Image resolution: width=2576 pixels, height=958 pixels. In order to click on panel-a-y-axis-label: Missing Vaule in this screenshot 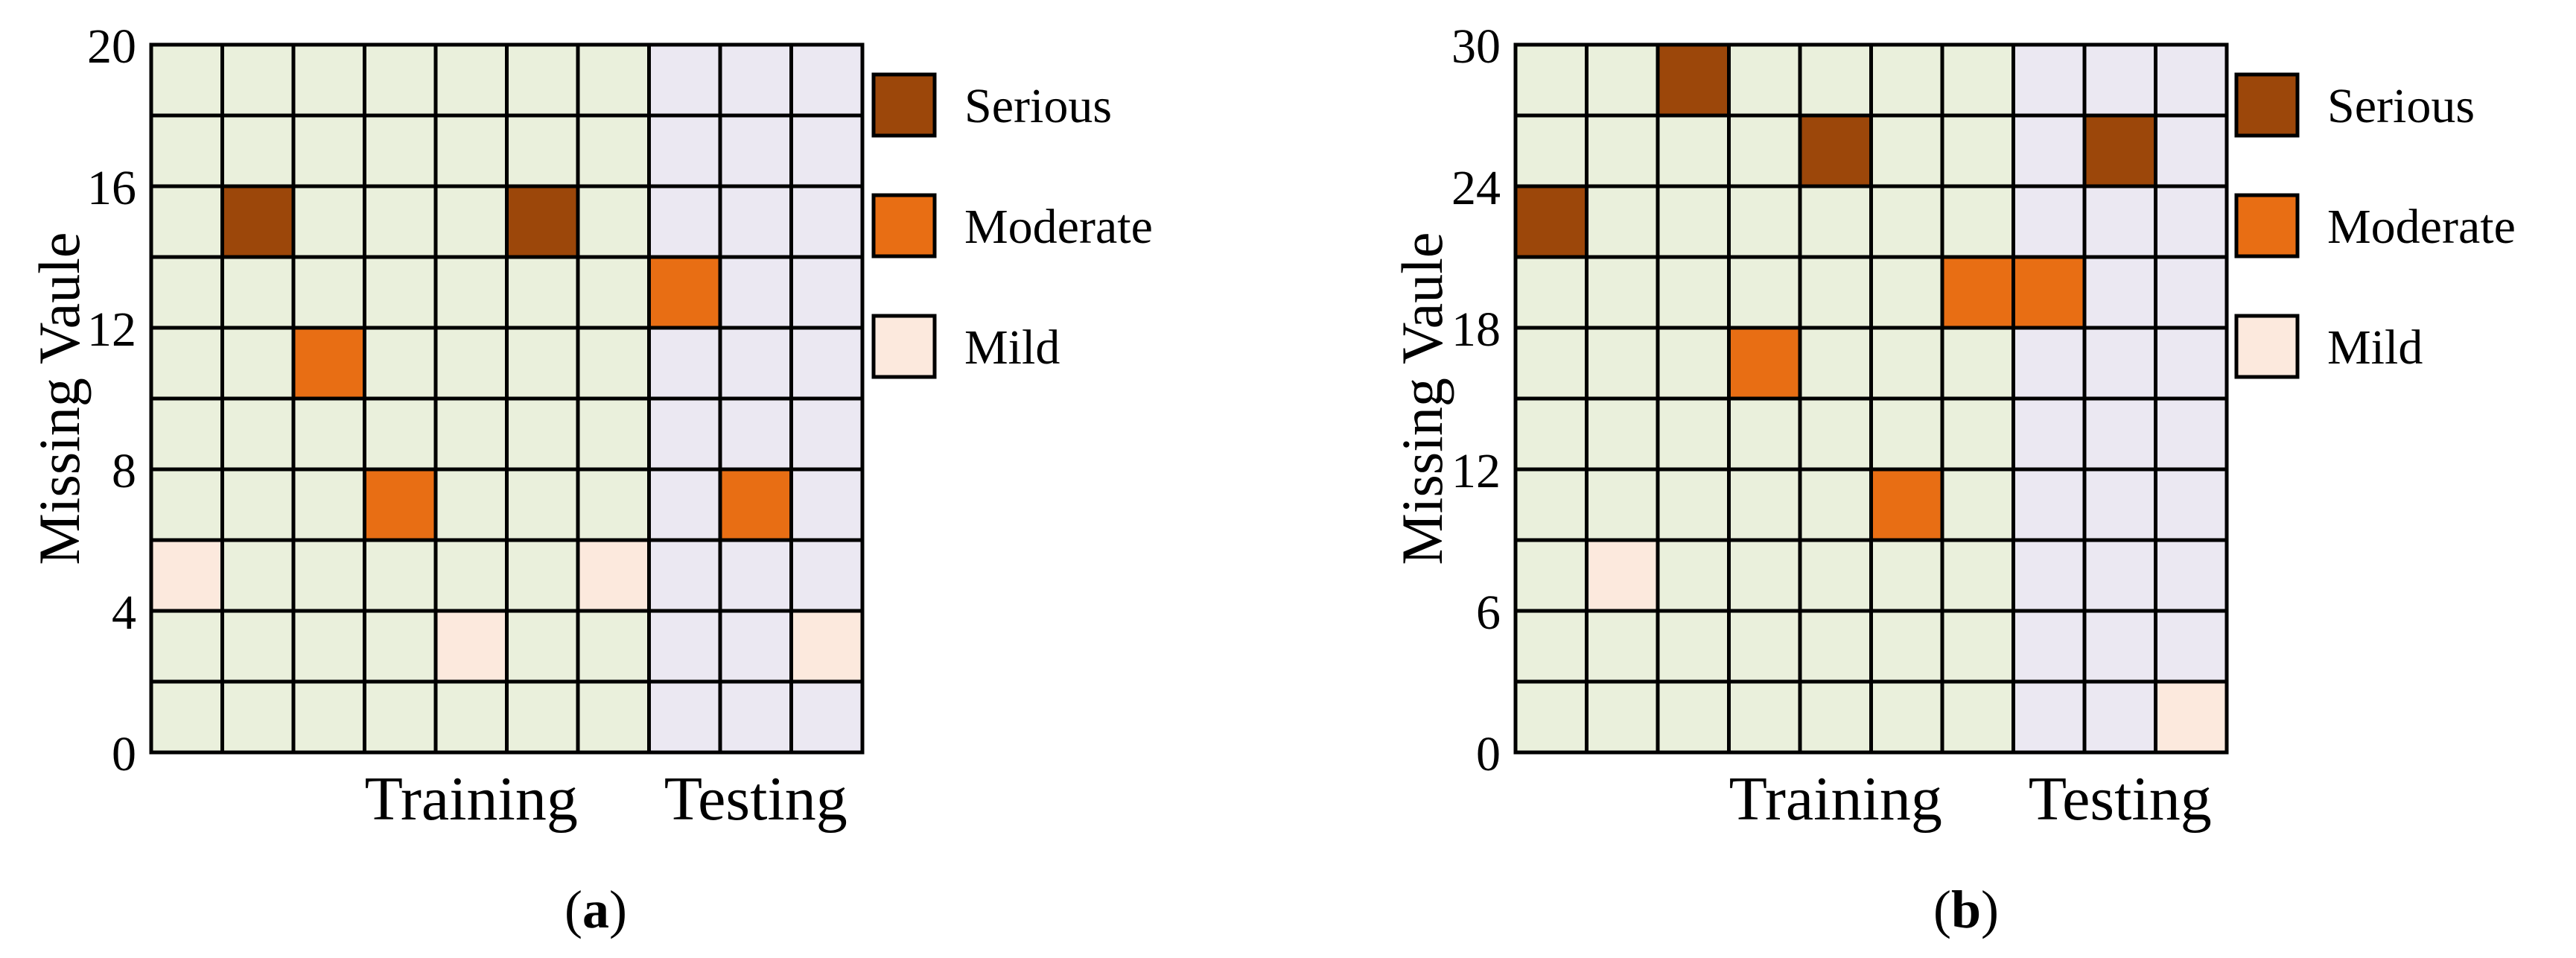, I will do `click(59, 398)`.